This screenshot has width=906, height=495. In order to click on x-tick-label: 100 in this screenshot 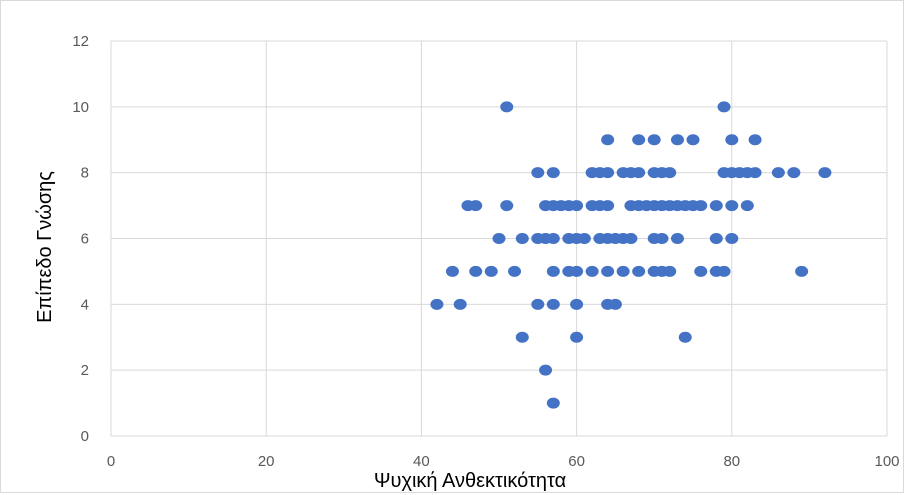, I will do `click(886, 461)`.